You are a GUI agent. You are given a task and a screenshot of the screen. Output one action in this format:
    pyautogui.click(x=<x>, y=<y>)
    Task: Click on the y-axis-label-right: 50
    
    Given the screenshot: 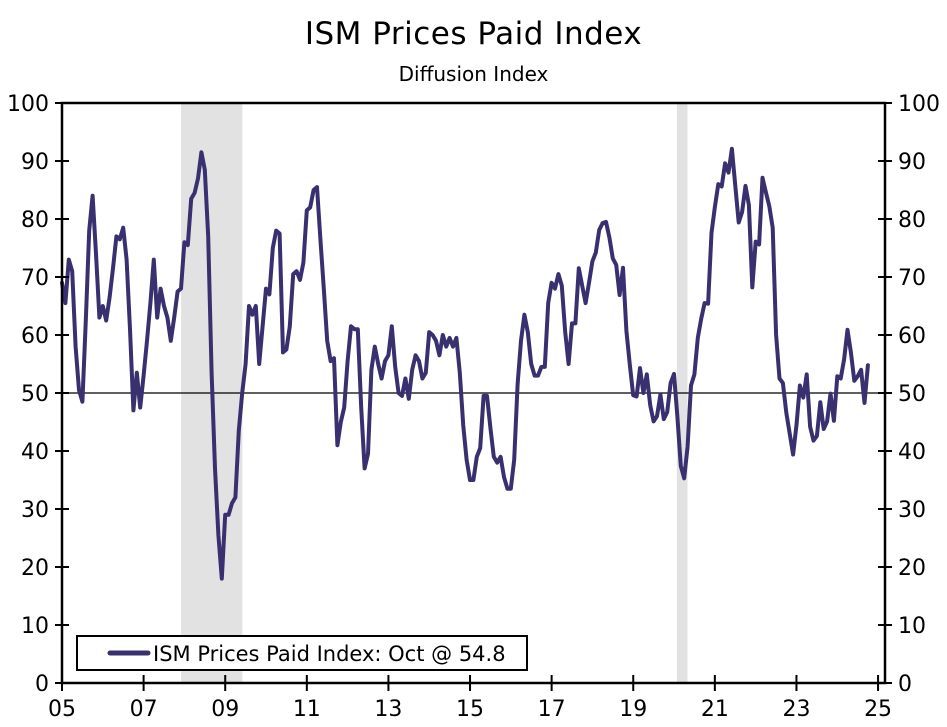 What is the action you would take?
    pyautogui.click(x=912, y=394)
    